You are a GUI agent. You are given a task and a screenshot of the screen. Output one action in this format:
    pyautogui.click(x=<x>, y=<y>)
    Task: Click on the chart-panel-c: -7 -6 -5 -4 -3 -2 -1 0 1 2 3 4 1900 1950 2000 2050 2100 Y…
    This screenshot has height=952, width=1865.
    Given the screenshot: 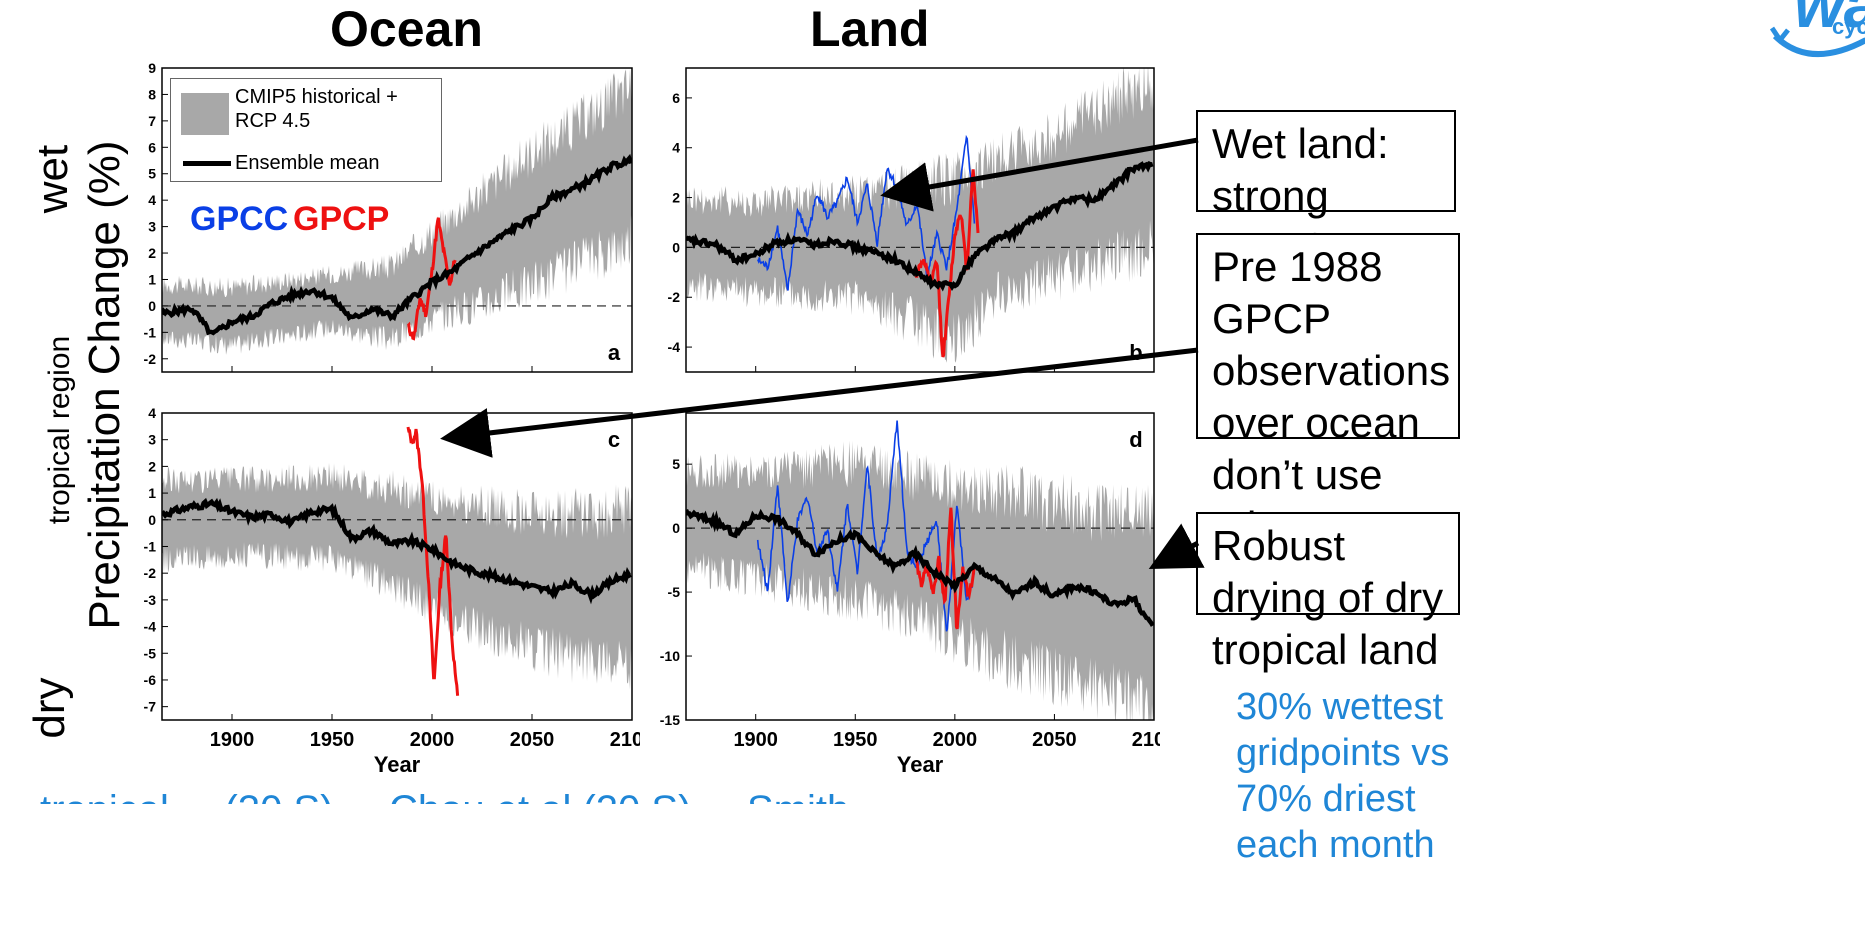 What is the action you would take?
    pyautogui.click(x=392, y=591)
    